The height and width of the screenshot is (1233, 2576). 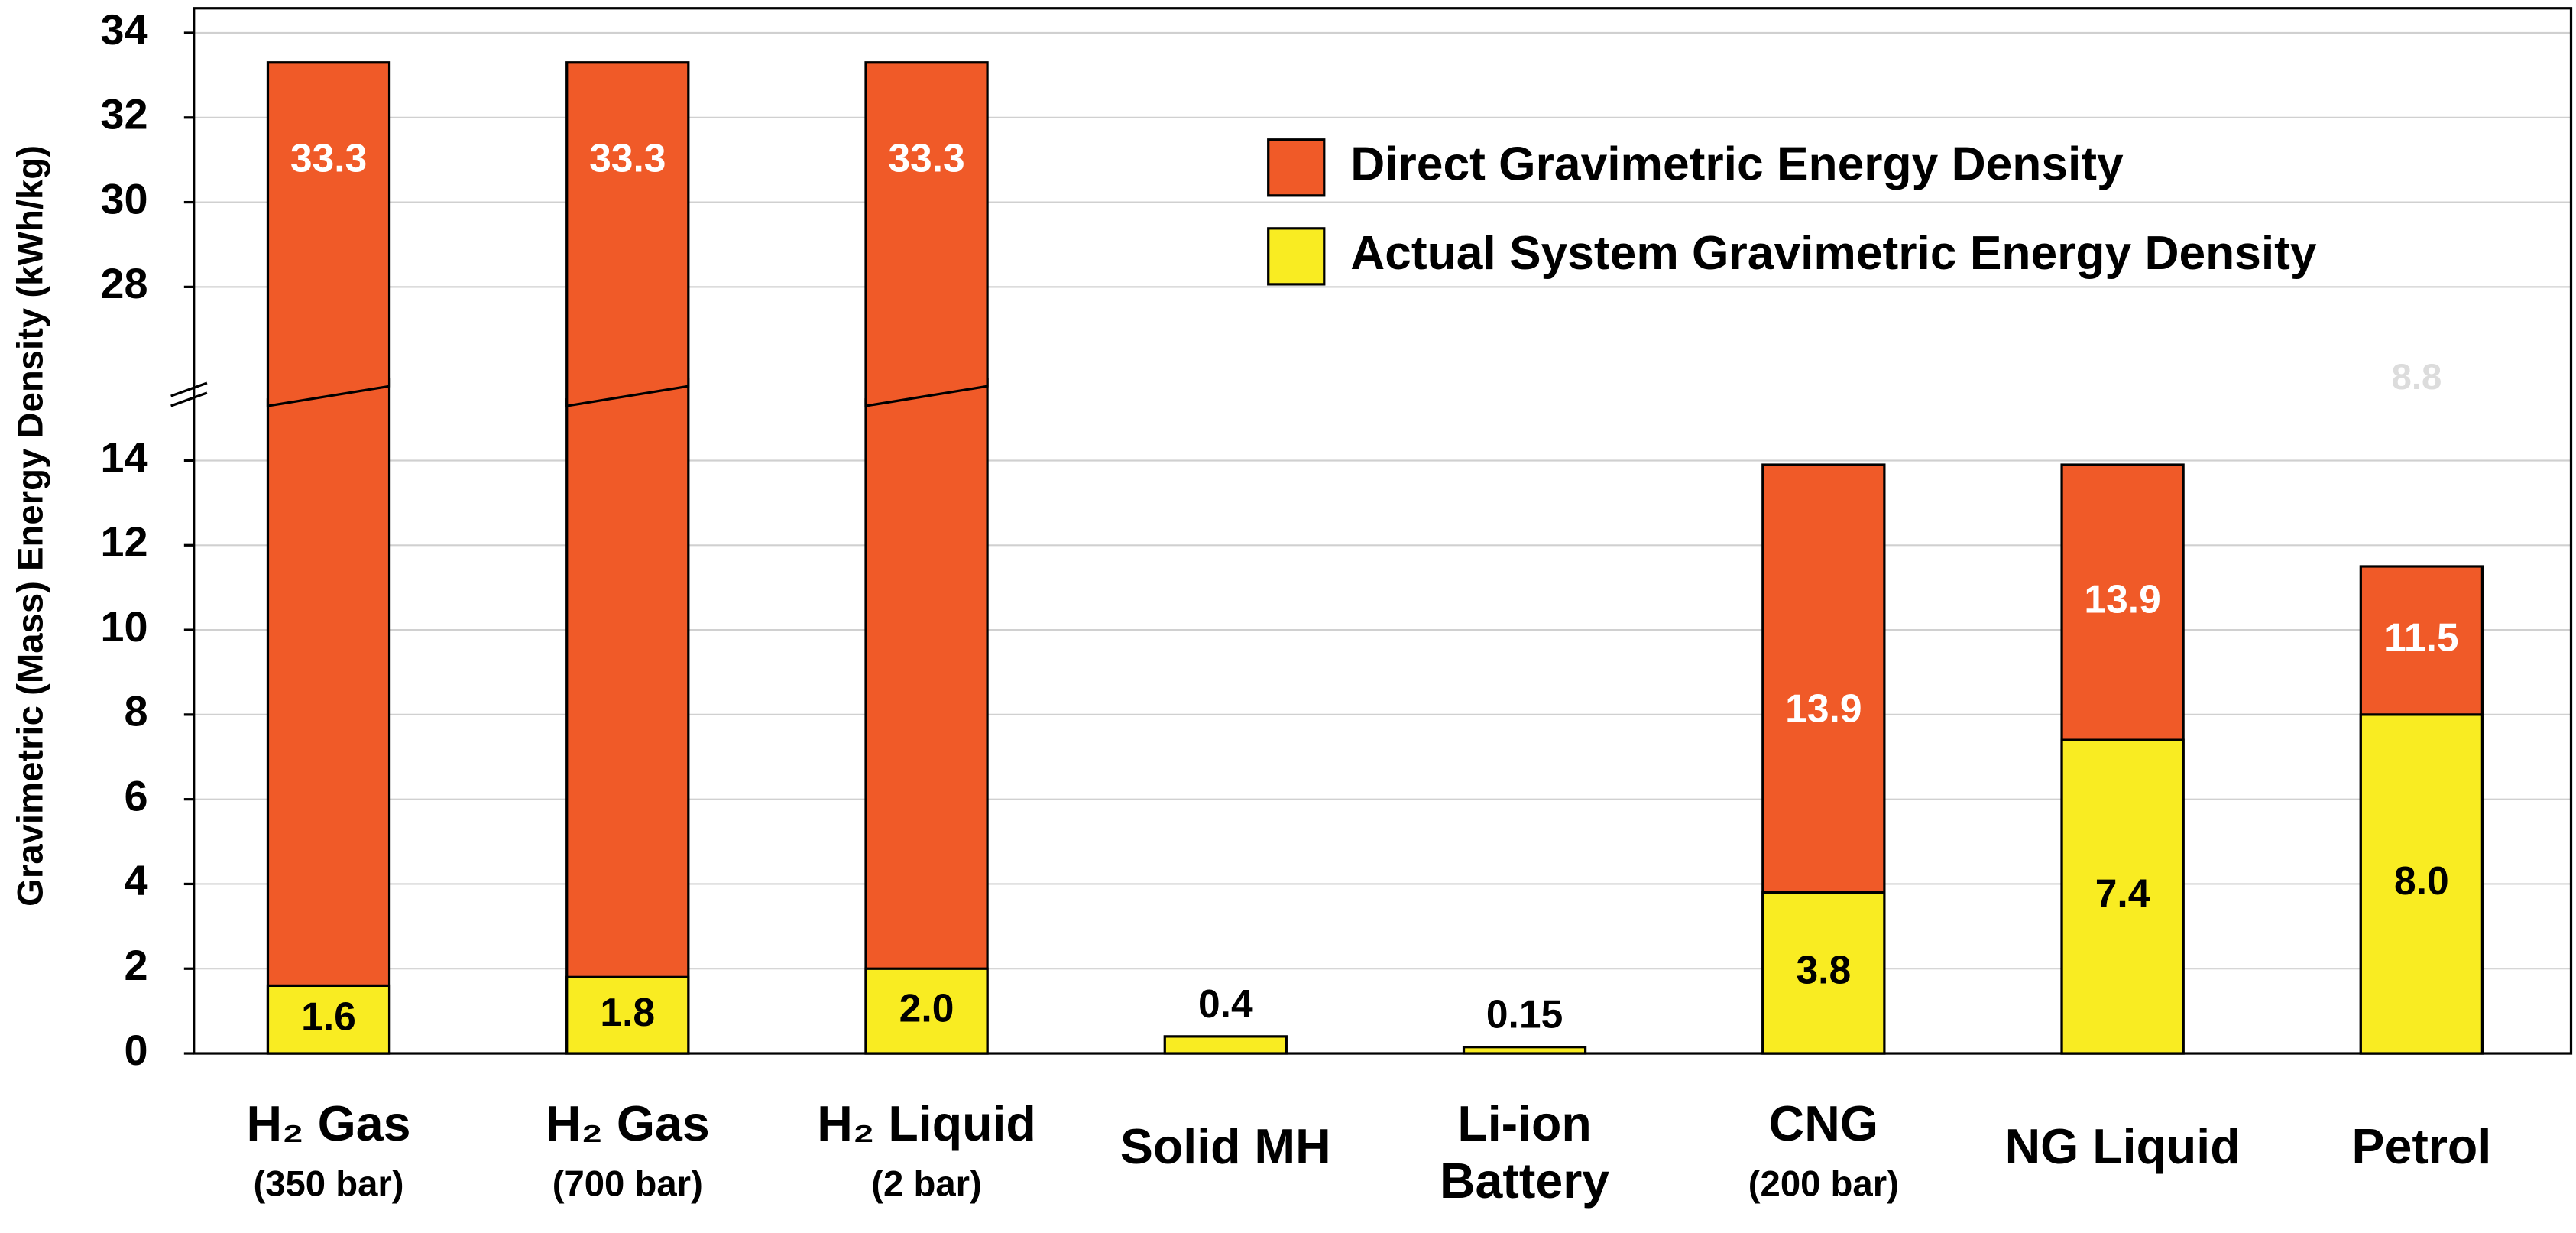 What do you see at coordinates (135, 880) in the screenshot?
I see `y-tick-label: 4` at bounding box center [135, 880].